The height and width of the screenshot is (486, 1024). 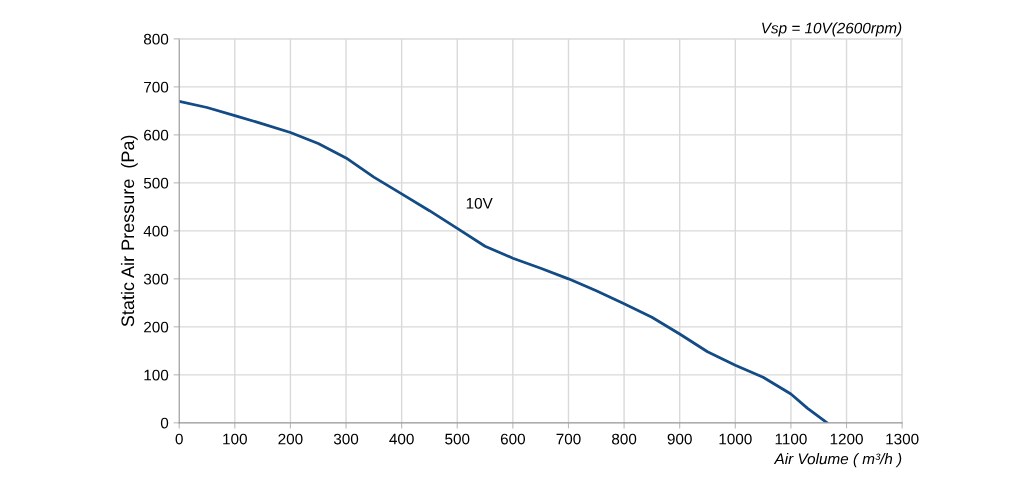 I want to click on x-tick-label: 1300, so click(x=902, y=439).